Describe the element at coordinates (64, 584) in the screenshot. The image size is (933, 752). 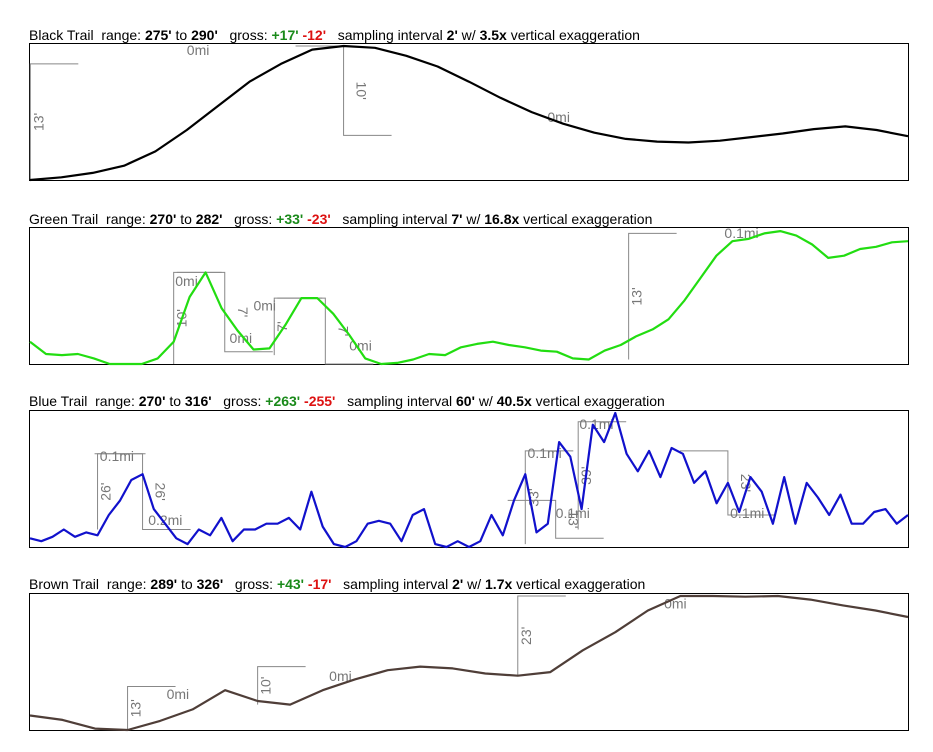
I see `trail-name: Brown Trail` at that location.